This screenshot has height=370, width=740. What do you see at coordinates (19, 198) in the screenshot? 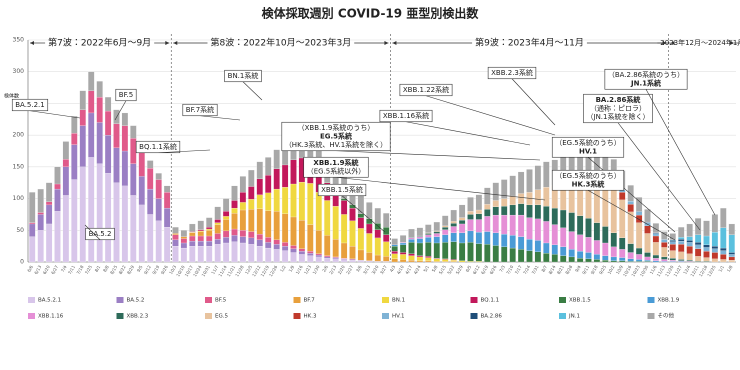
I see `y-tick-label: 100` at bounding box center [19, 198].